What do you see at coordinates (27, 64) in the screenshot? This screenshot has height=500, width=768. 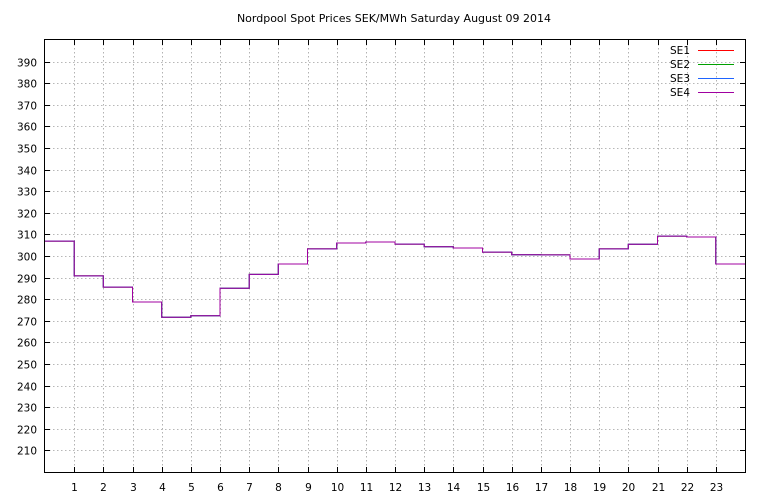 I see `y-tick-label: 390` at bounding box center [27, 64].